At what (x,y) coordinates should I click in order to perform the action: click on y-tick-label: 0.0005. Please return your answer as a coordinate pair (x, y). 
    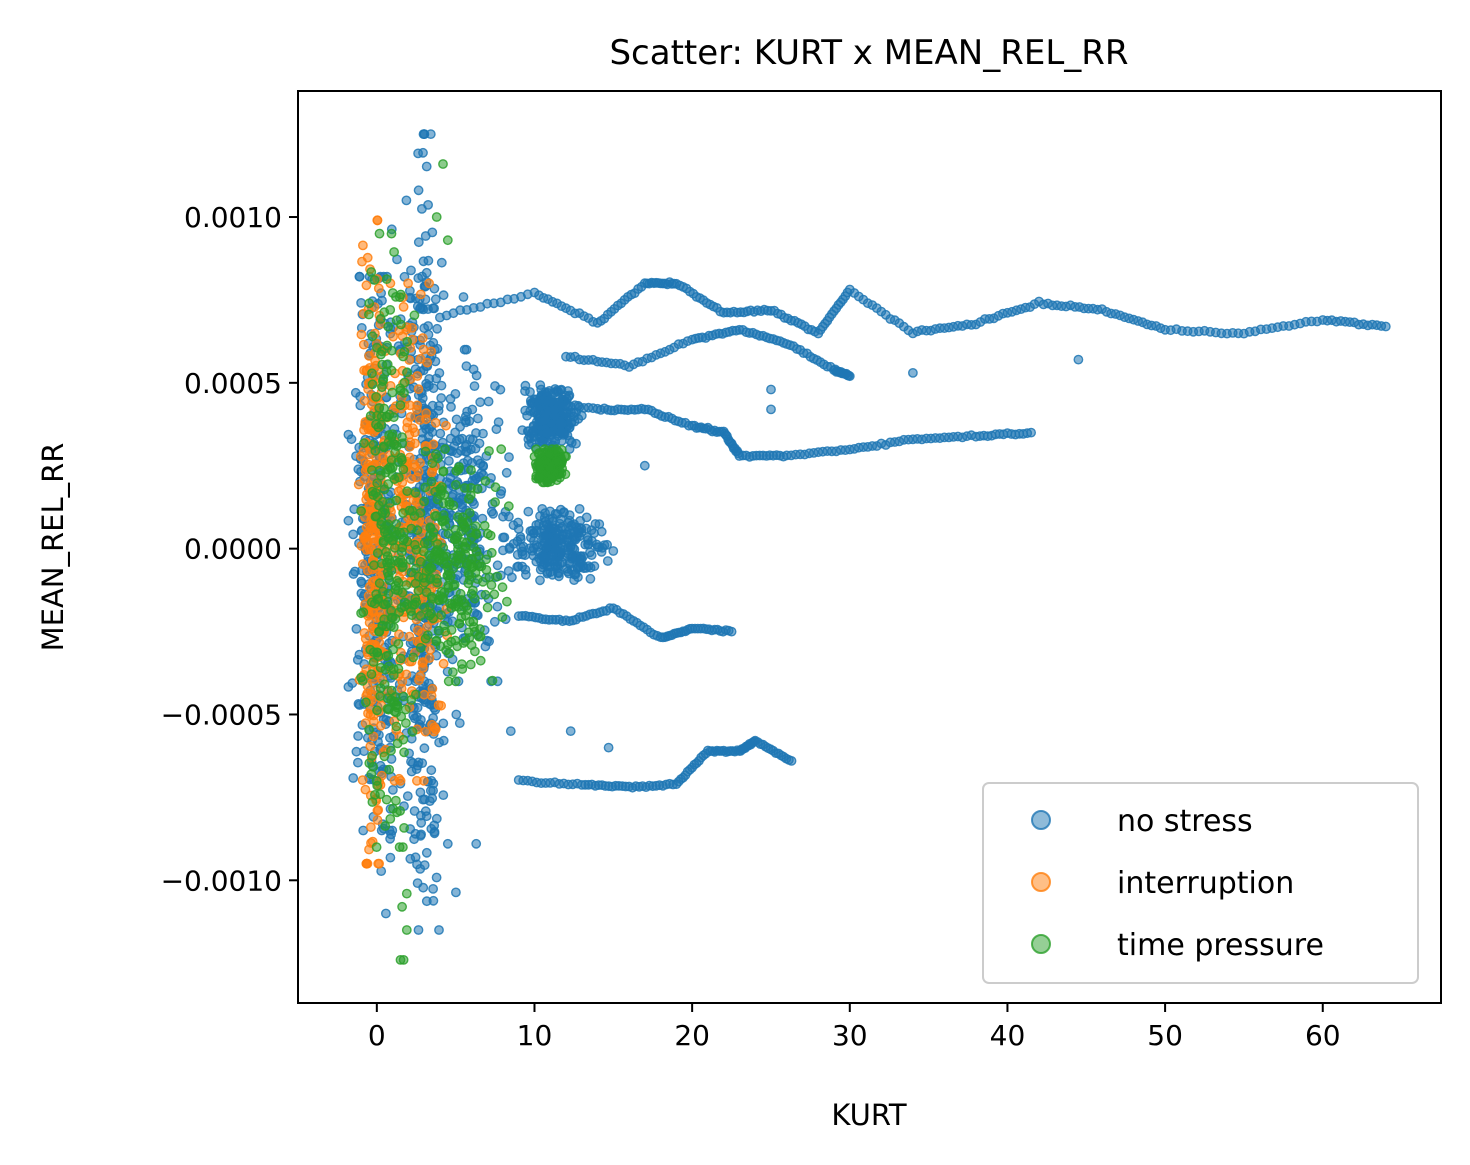
    Looking at the image, I should click on (233, 383).